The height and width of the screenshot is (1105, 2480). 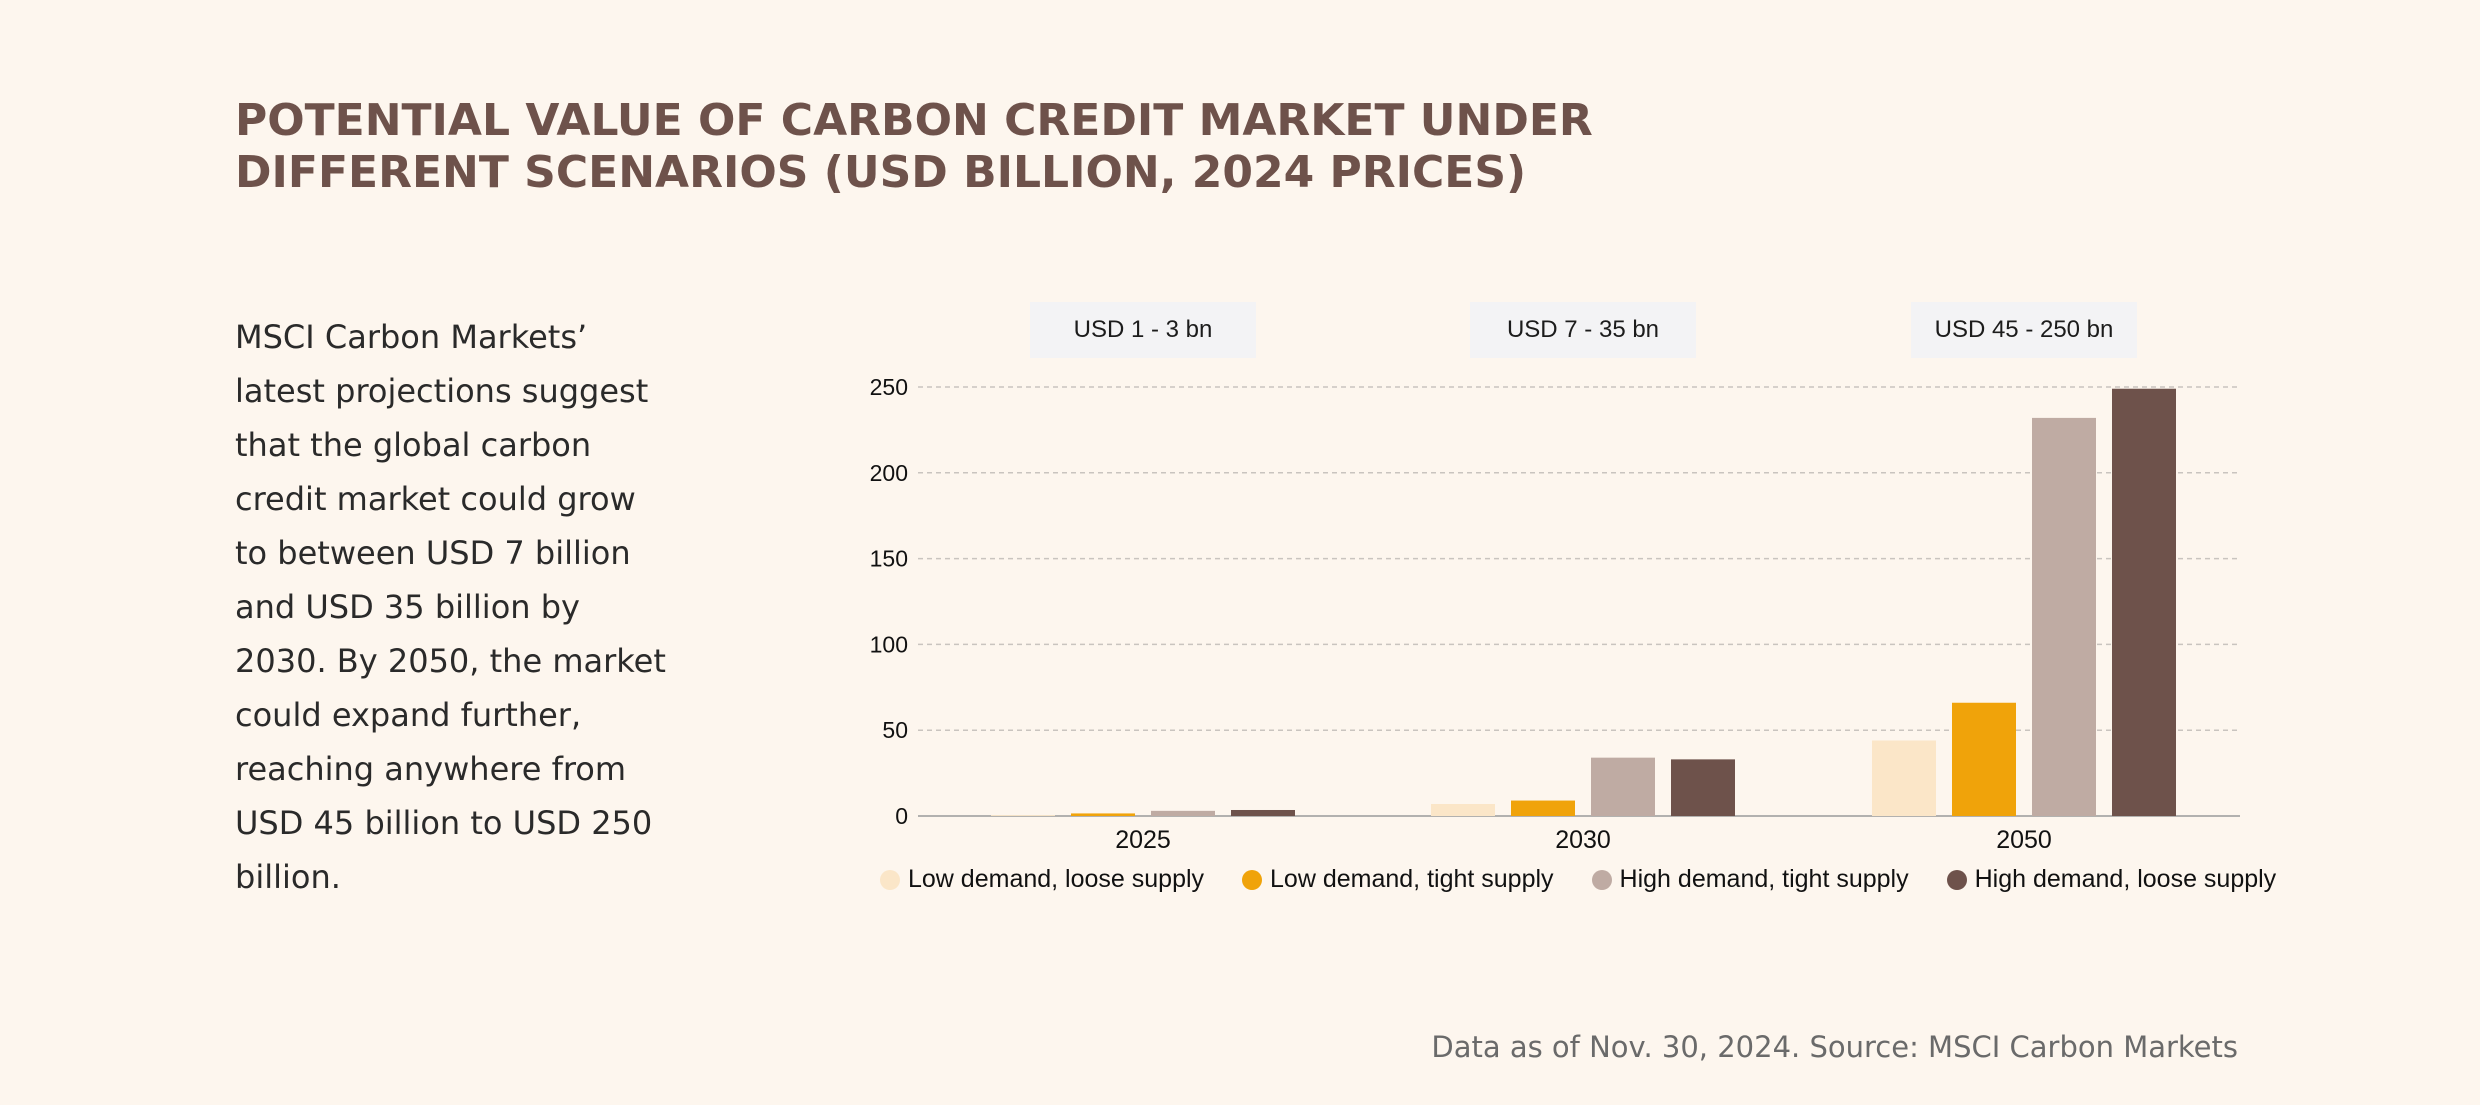 I want to click on legend-item: High demand, tight supply, so click(x=1750, y=879).